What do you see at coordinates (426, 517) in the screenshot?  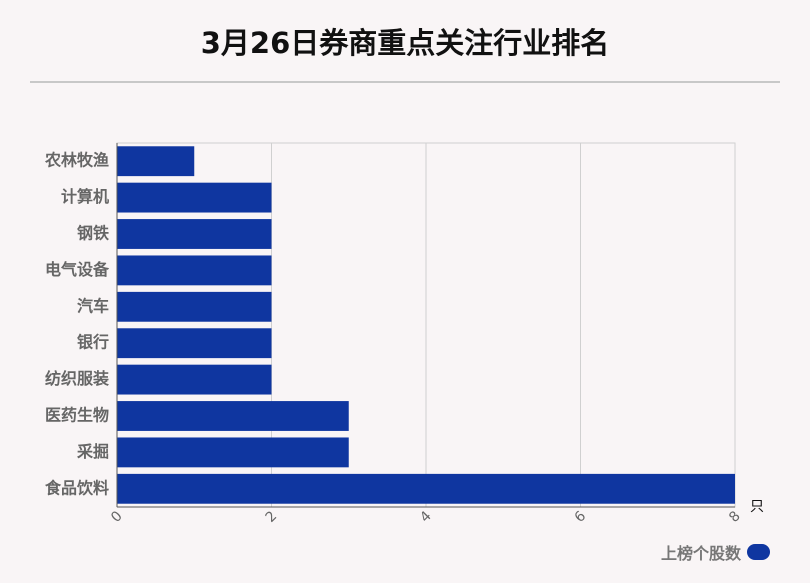 I see `x-tick-label: 4` at bounding box center [426, 517].